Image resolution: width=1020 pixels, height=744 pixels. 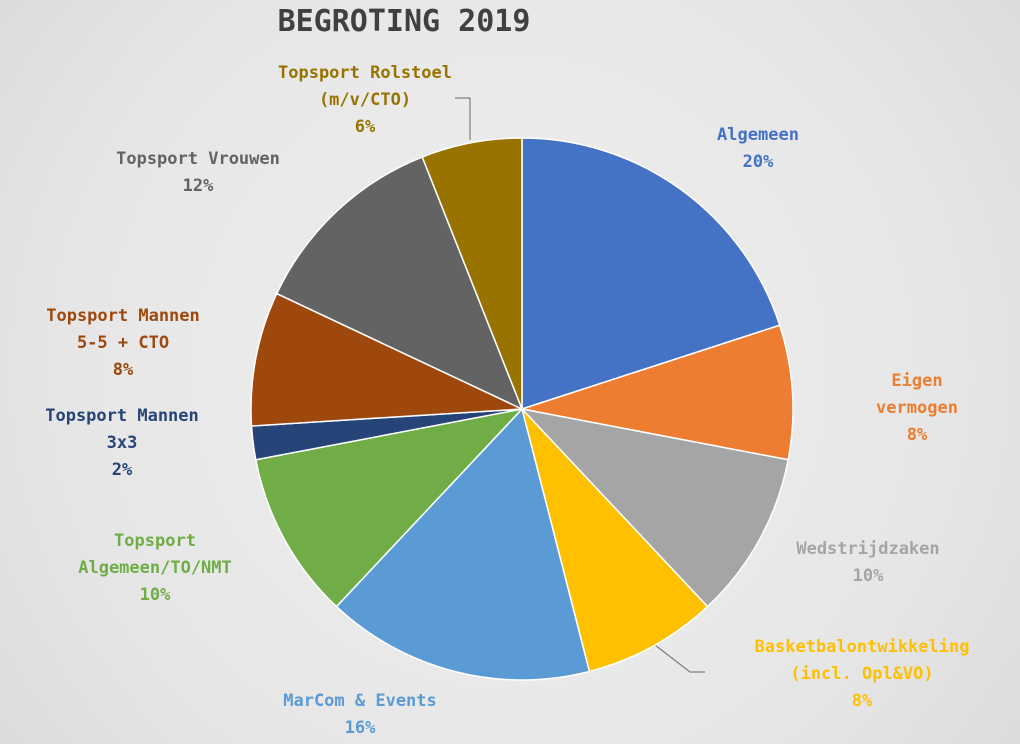 I want to click on category-label: Eigen vermogen, so click(x=917, y=394).